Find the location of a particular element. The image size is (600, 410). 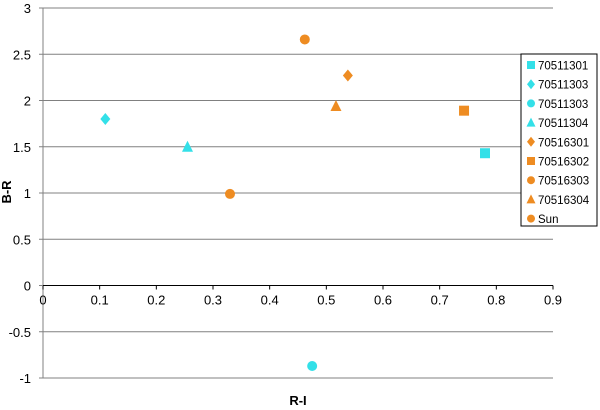

x-tick-label: 0.9 is located at coordinates (553, 300).